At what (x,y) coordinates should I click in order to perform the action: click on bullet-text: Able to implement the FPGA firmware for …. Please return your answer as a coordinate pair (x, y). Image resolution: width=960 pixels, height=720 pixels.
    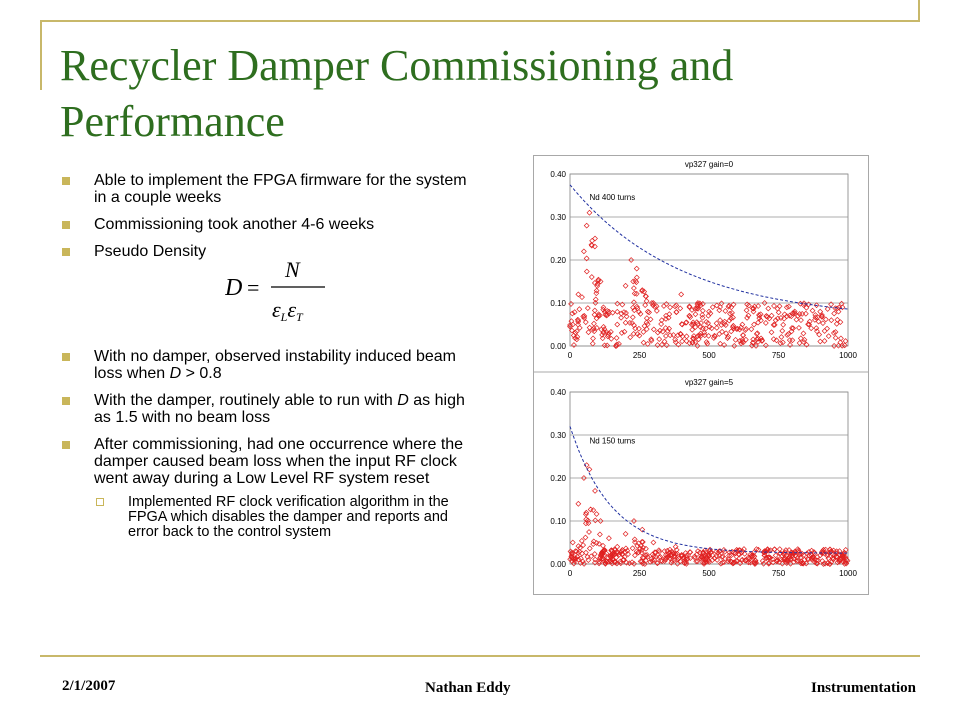
    Looking at the image, I should click on (280, 189).